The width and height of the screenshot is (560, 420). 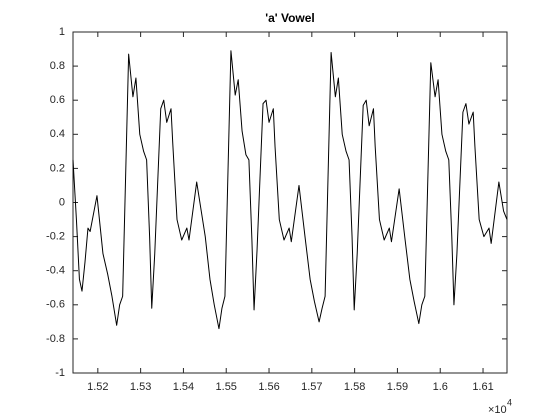 I want to click on x-tick-label: 1.58, so click(x=354, y=387).